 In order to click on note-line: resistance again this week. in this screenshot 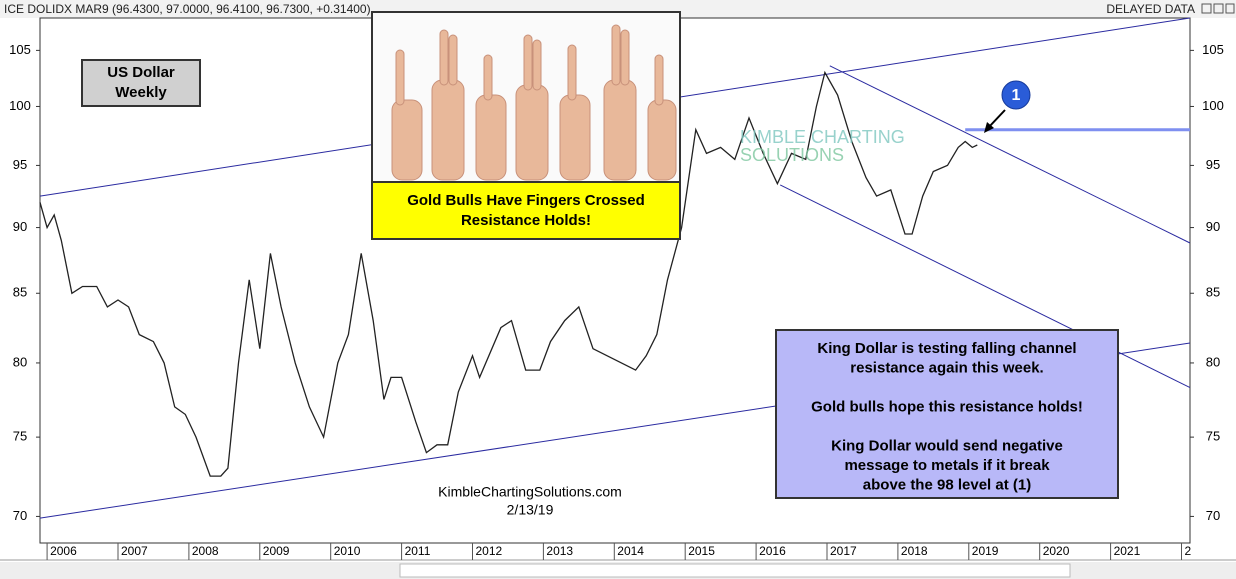, I will do `click(946, 367)`.